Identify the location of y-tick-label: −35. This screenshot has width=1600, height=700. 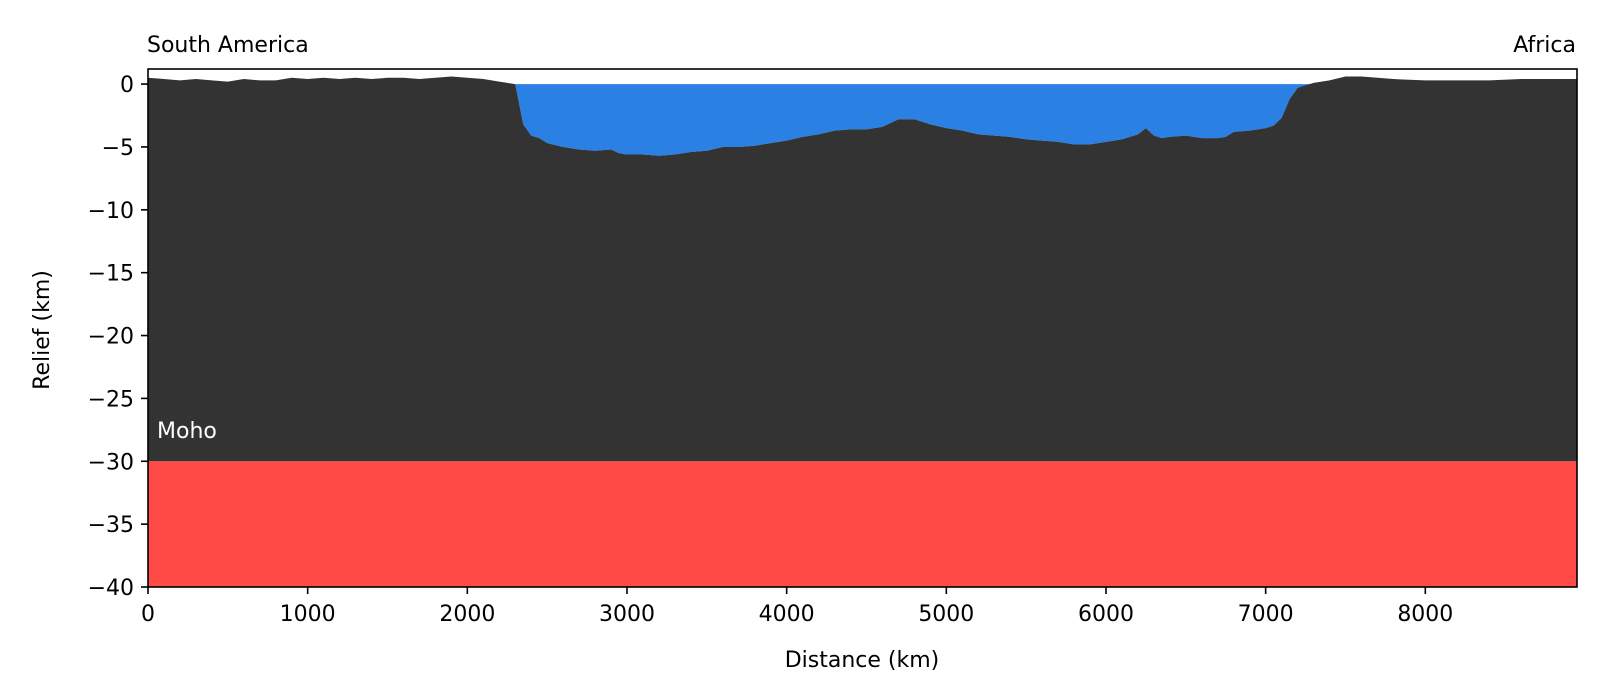
(111, 525).